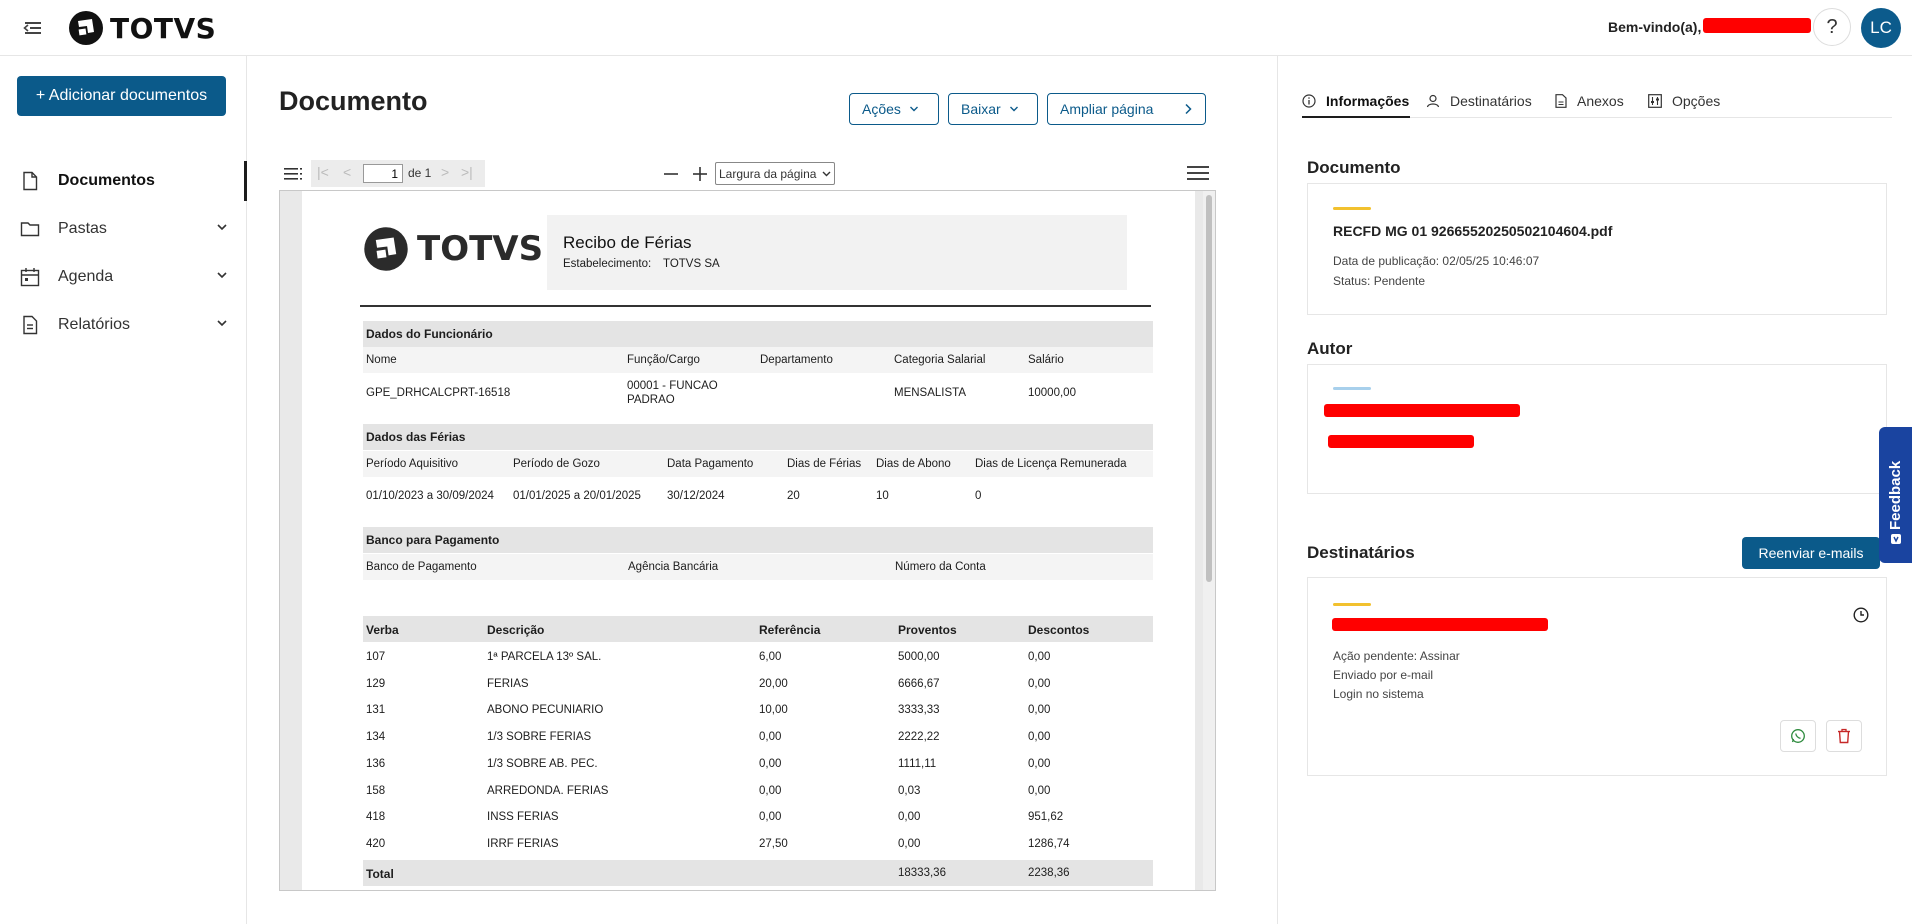 The height and width of the screenshot is (924, 1912). Describe the element at coordinates (824, 464) in the screenshot. I see `col-header: Dias de Férias` at that location.